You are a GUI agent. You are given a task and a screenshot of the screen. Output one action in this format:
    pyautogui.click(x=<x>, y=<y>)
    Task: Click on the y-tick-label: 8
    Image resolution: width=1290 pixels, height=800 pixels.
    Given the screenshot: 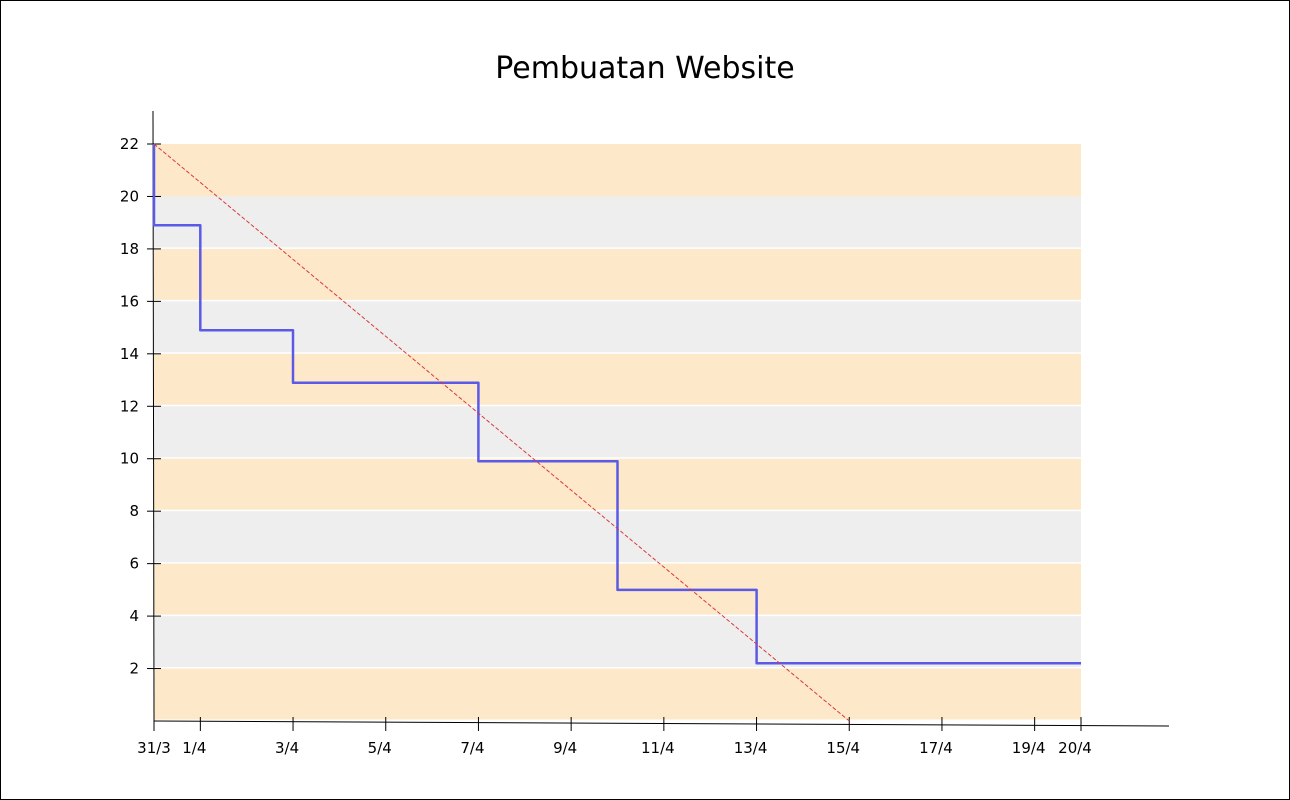 What is the action you would take?
    pyautogui.click(x=134, y=511)
    